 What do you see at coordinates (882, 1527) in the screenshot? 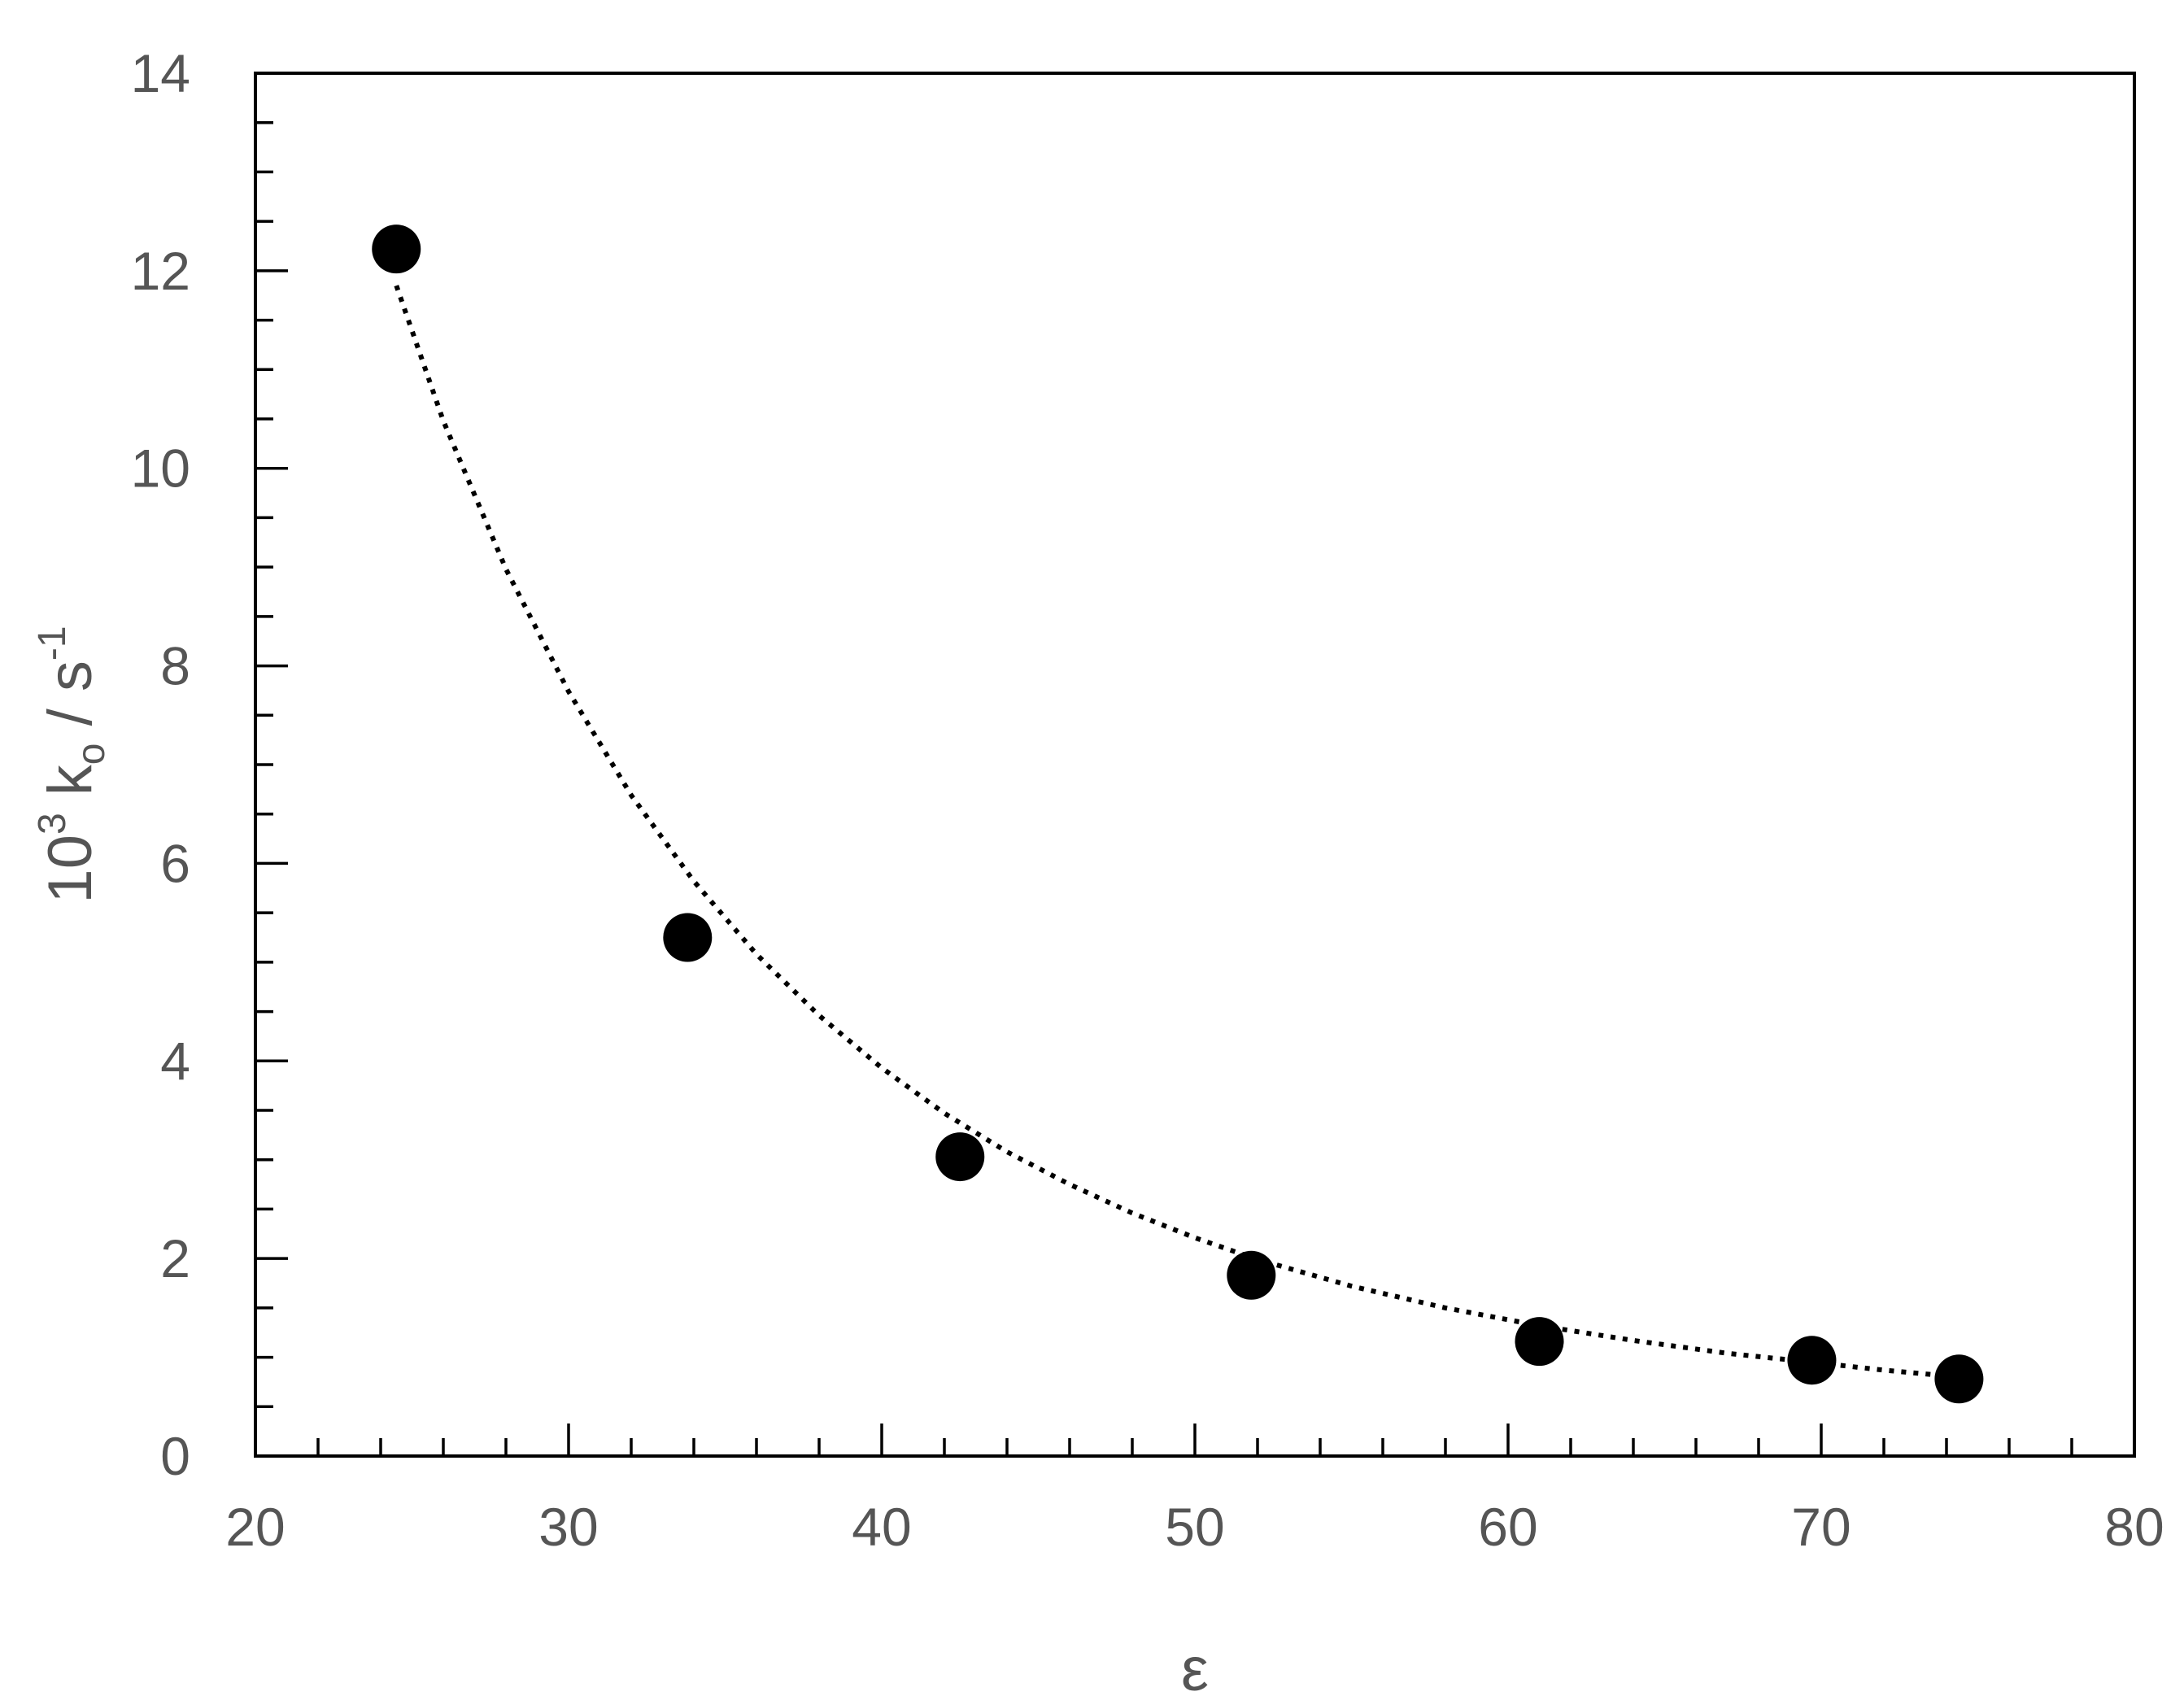
I see `x-tick-label: 40` at bounding box center [882, 1527].